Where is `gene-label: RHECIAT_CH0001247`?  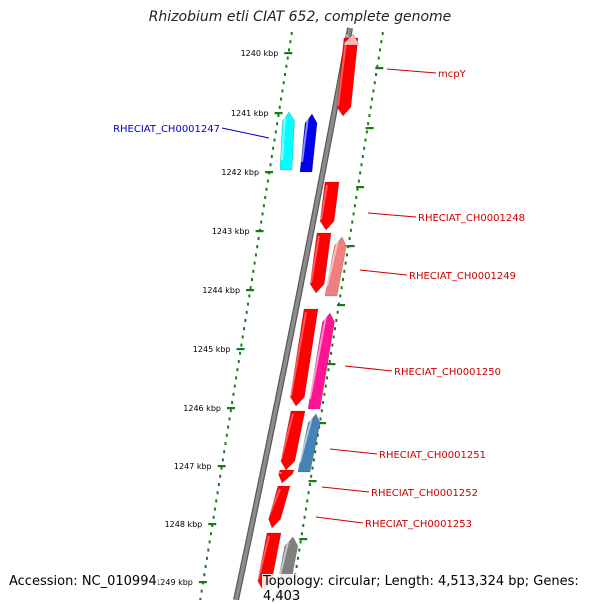
gene-label: RHECIAT_CH0001247 is located at coordinates (166, 129).